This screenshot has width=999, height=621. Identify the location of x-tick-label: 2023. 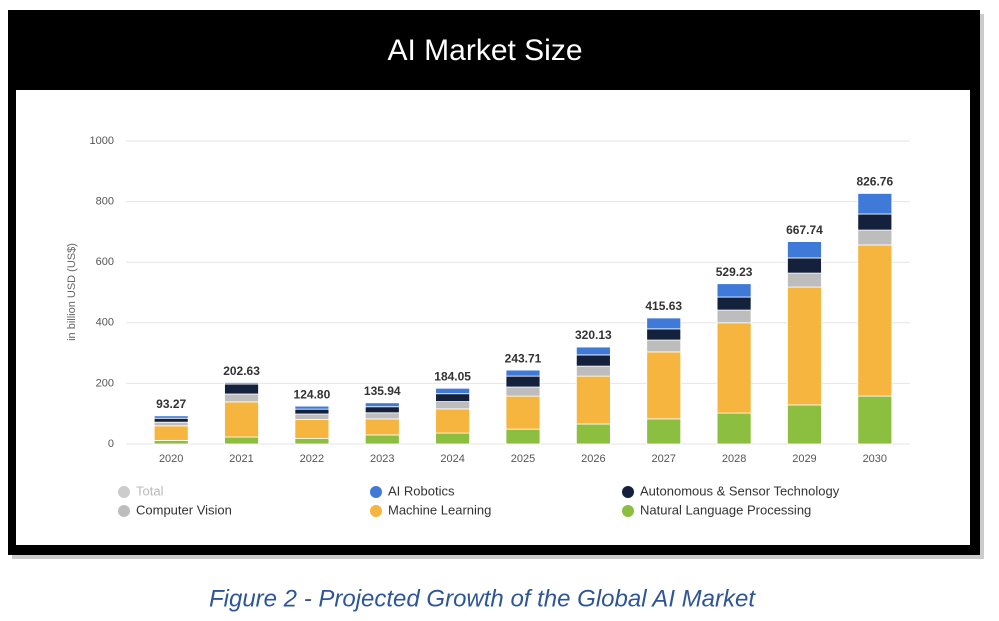
(382, 459).